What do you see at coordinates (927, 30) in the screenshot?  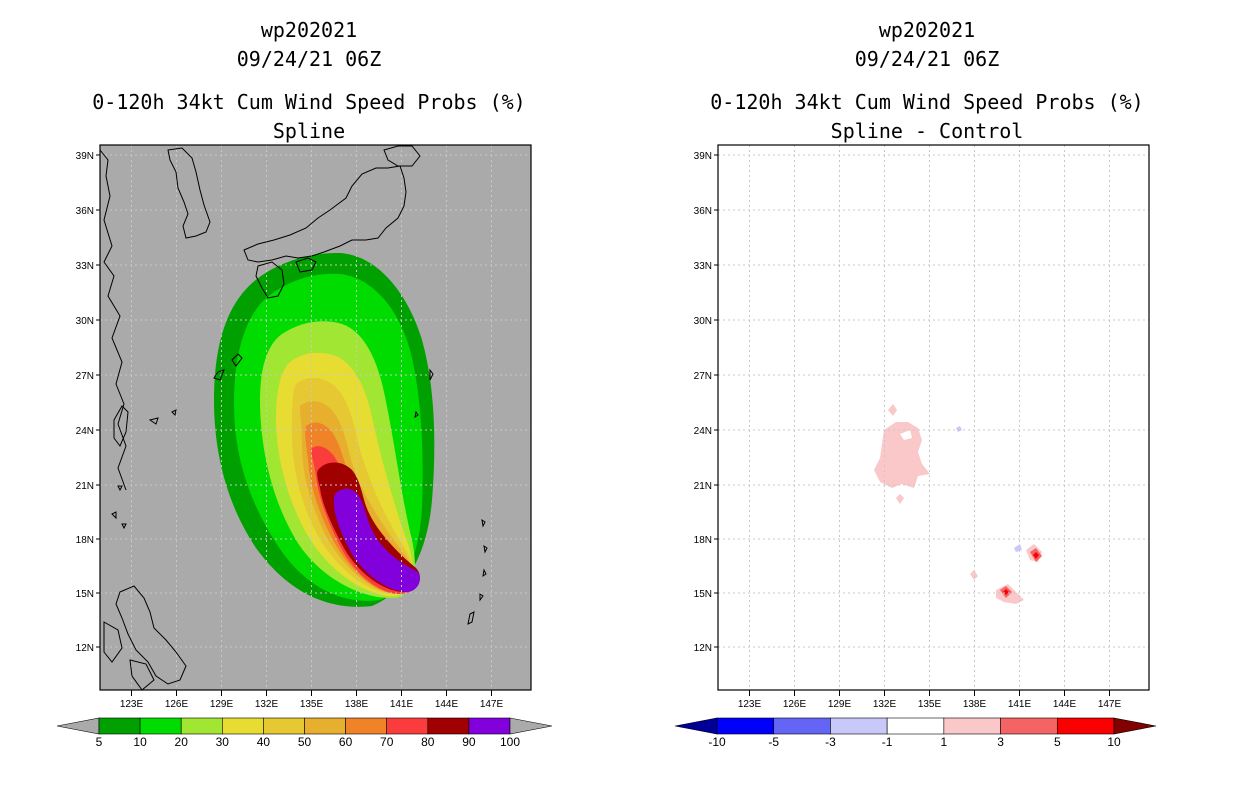 I see `right-storm-id: wp202021` at bounding box center [927, 30].